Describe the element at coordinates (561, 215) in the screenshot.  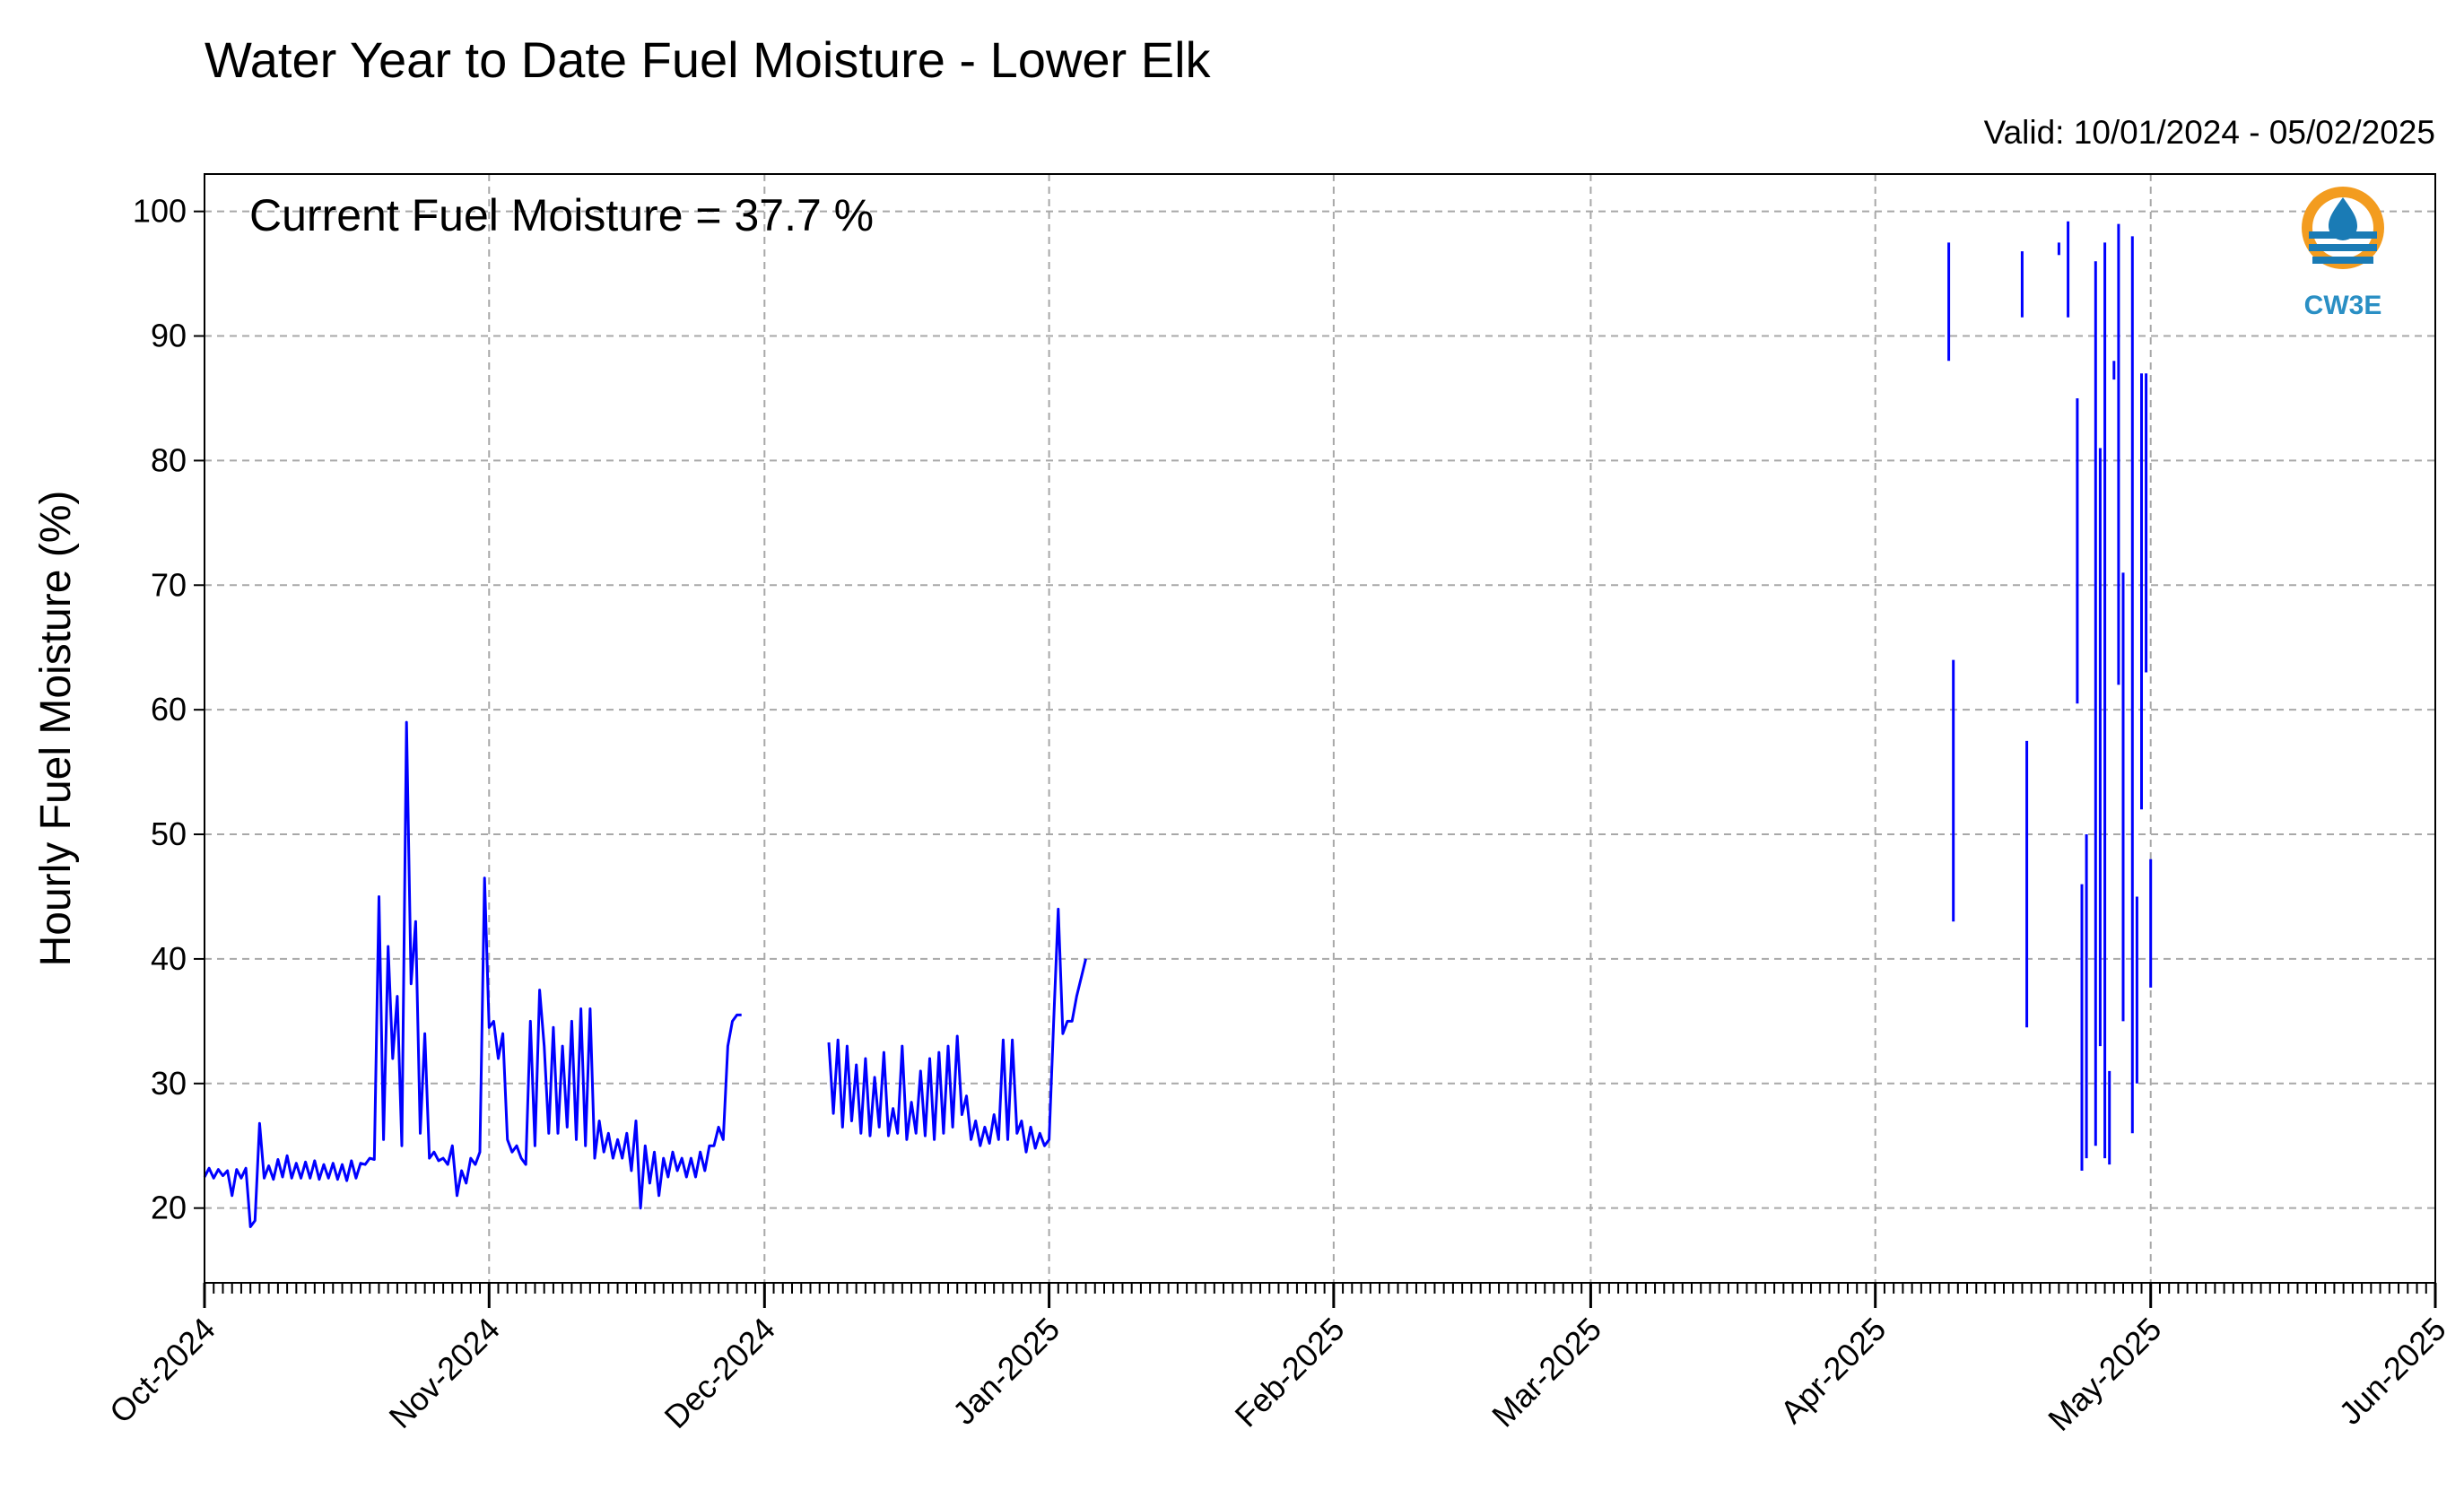
I see `current-fuel-moisture-annotation: Current Fuel Moisture = 37.7 %` at that location.